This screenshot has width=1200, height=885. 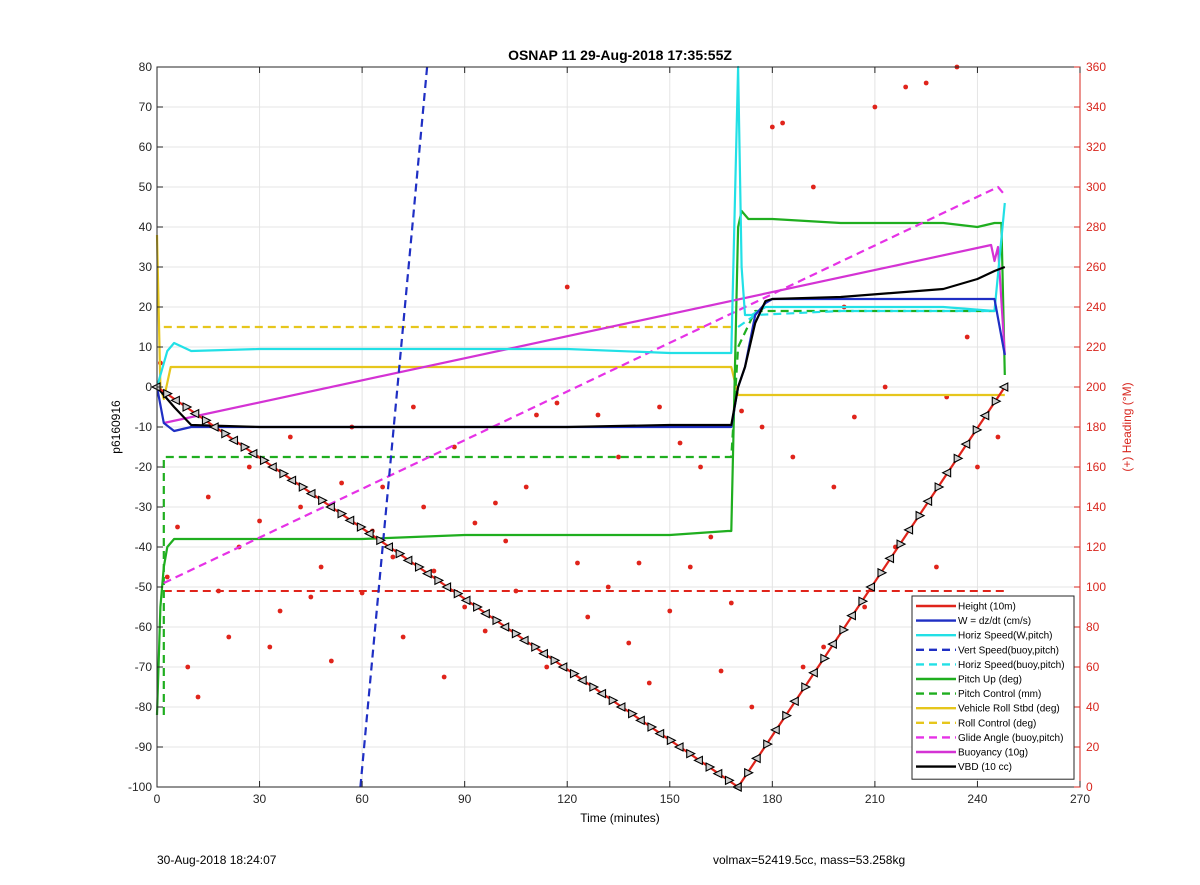 I want to click on right-tick-label: 200, so click(x=1096, y=387).